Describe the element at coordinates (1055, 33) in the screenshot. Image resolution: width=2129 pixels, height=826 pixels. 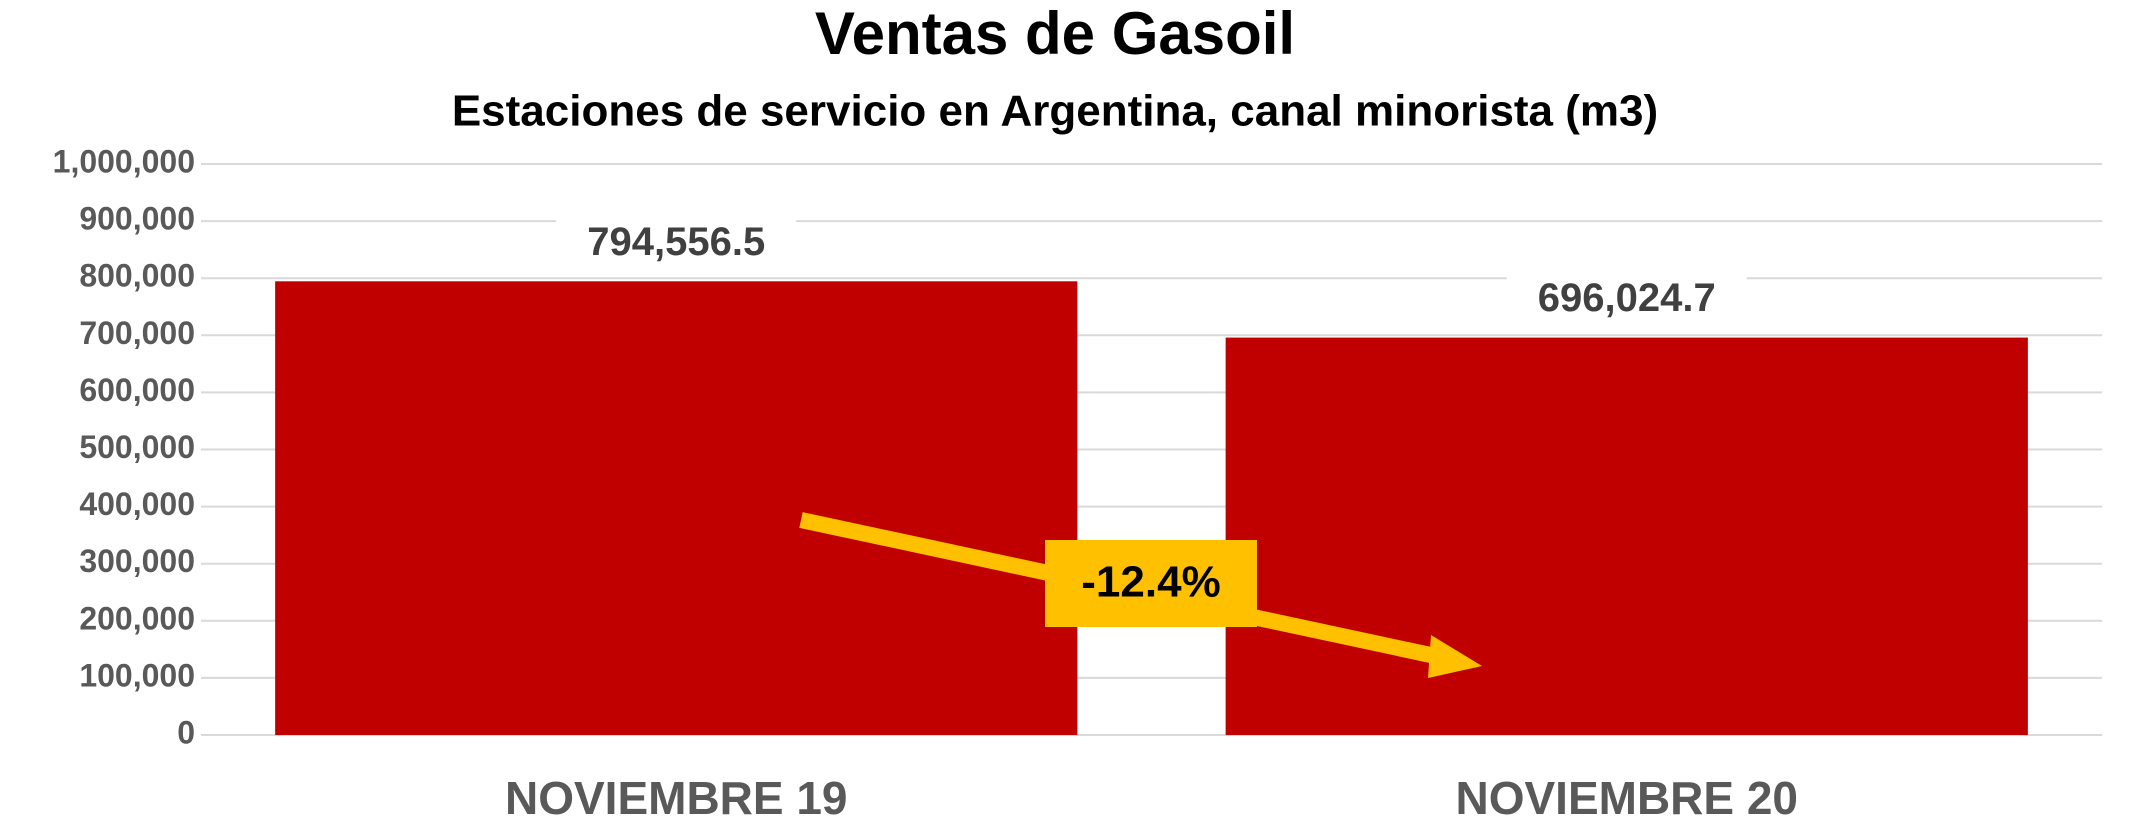
I see `chart-title: Ventas de Gasoil` at that location.